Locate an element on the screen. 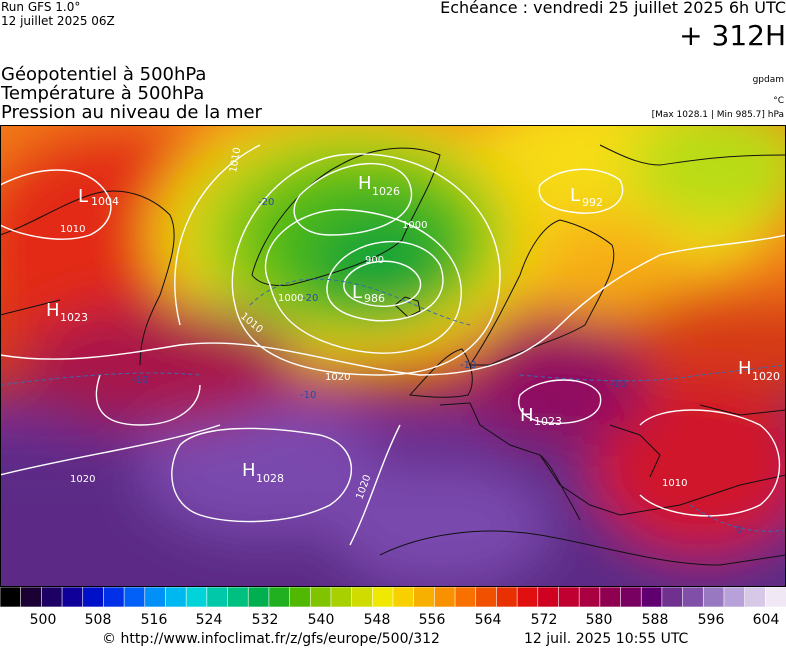 This screenshot has width=786, height=648. svg-text: 986 is located at coordinates (374, 298).